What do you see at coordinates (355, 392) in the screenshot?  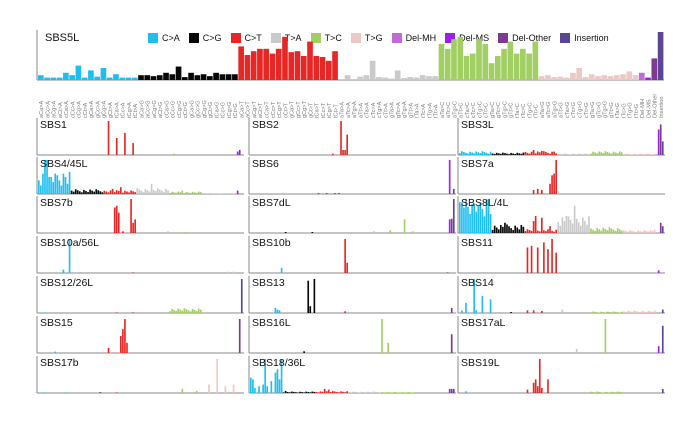 I see `panel-bar-aTt>A` at bounding box center [355, 392].